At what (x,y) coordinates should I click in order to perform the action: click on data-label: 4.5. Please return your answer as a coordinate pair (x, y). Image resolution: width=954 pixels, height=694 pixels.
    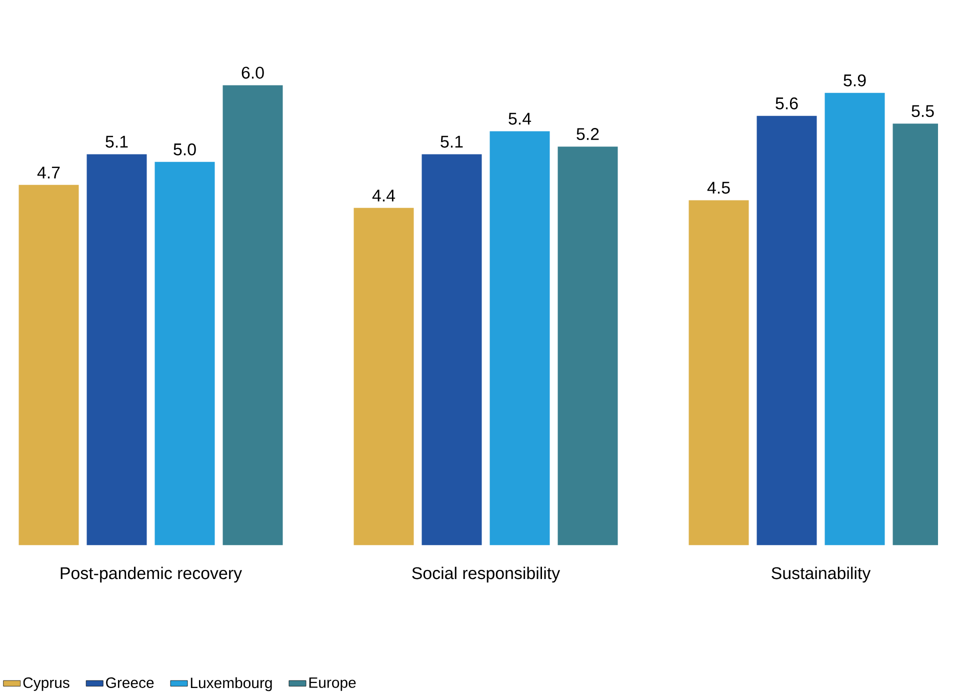
    Looking at the image, I should click on (718, 188).